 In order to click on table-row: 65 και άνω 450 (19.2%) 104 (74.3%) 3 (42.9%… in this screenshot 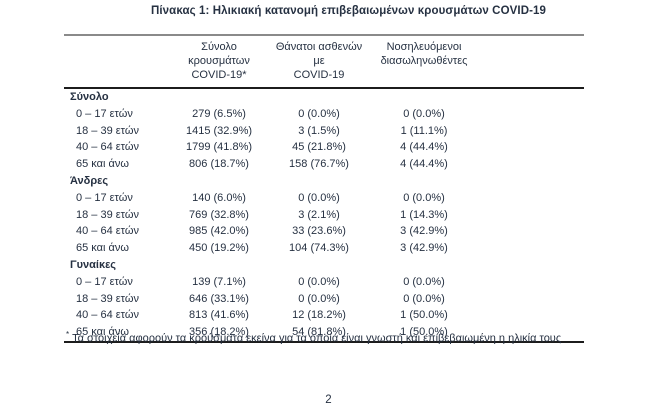, I will do `click(324, 248)`.